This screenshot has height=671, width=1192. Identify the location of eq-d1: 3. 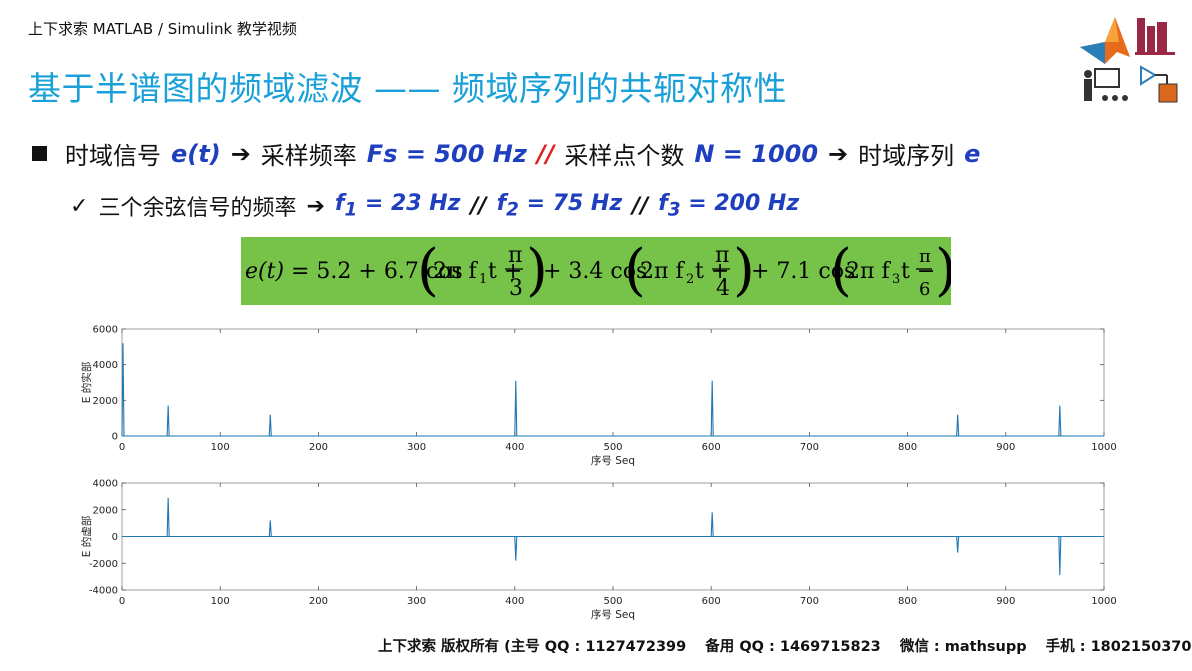
(516, 288).